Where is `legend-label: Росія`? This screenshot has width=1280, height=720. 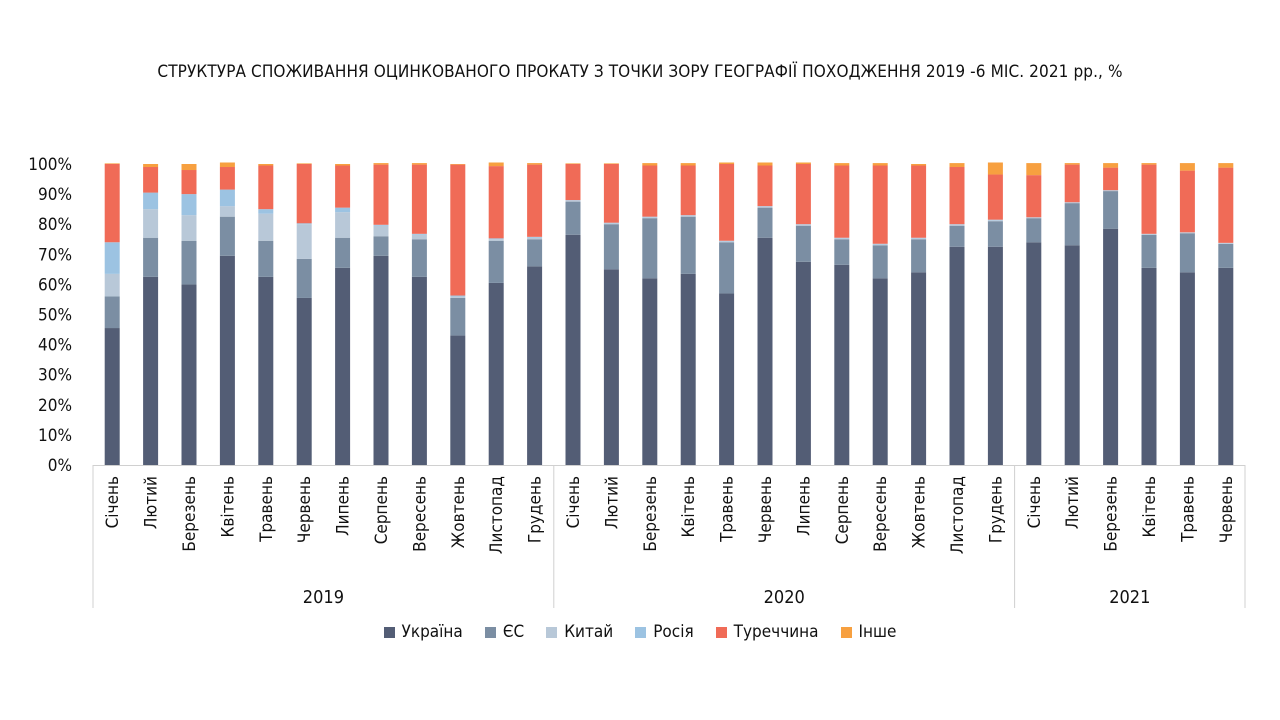
legend-label: Росія is located at coordinates (673, 632).